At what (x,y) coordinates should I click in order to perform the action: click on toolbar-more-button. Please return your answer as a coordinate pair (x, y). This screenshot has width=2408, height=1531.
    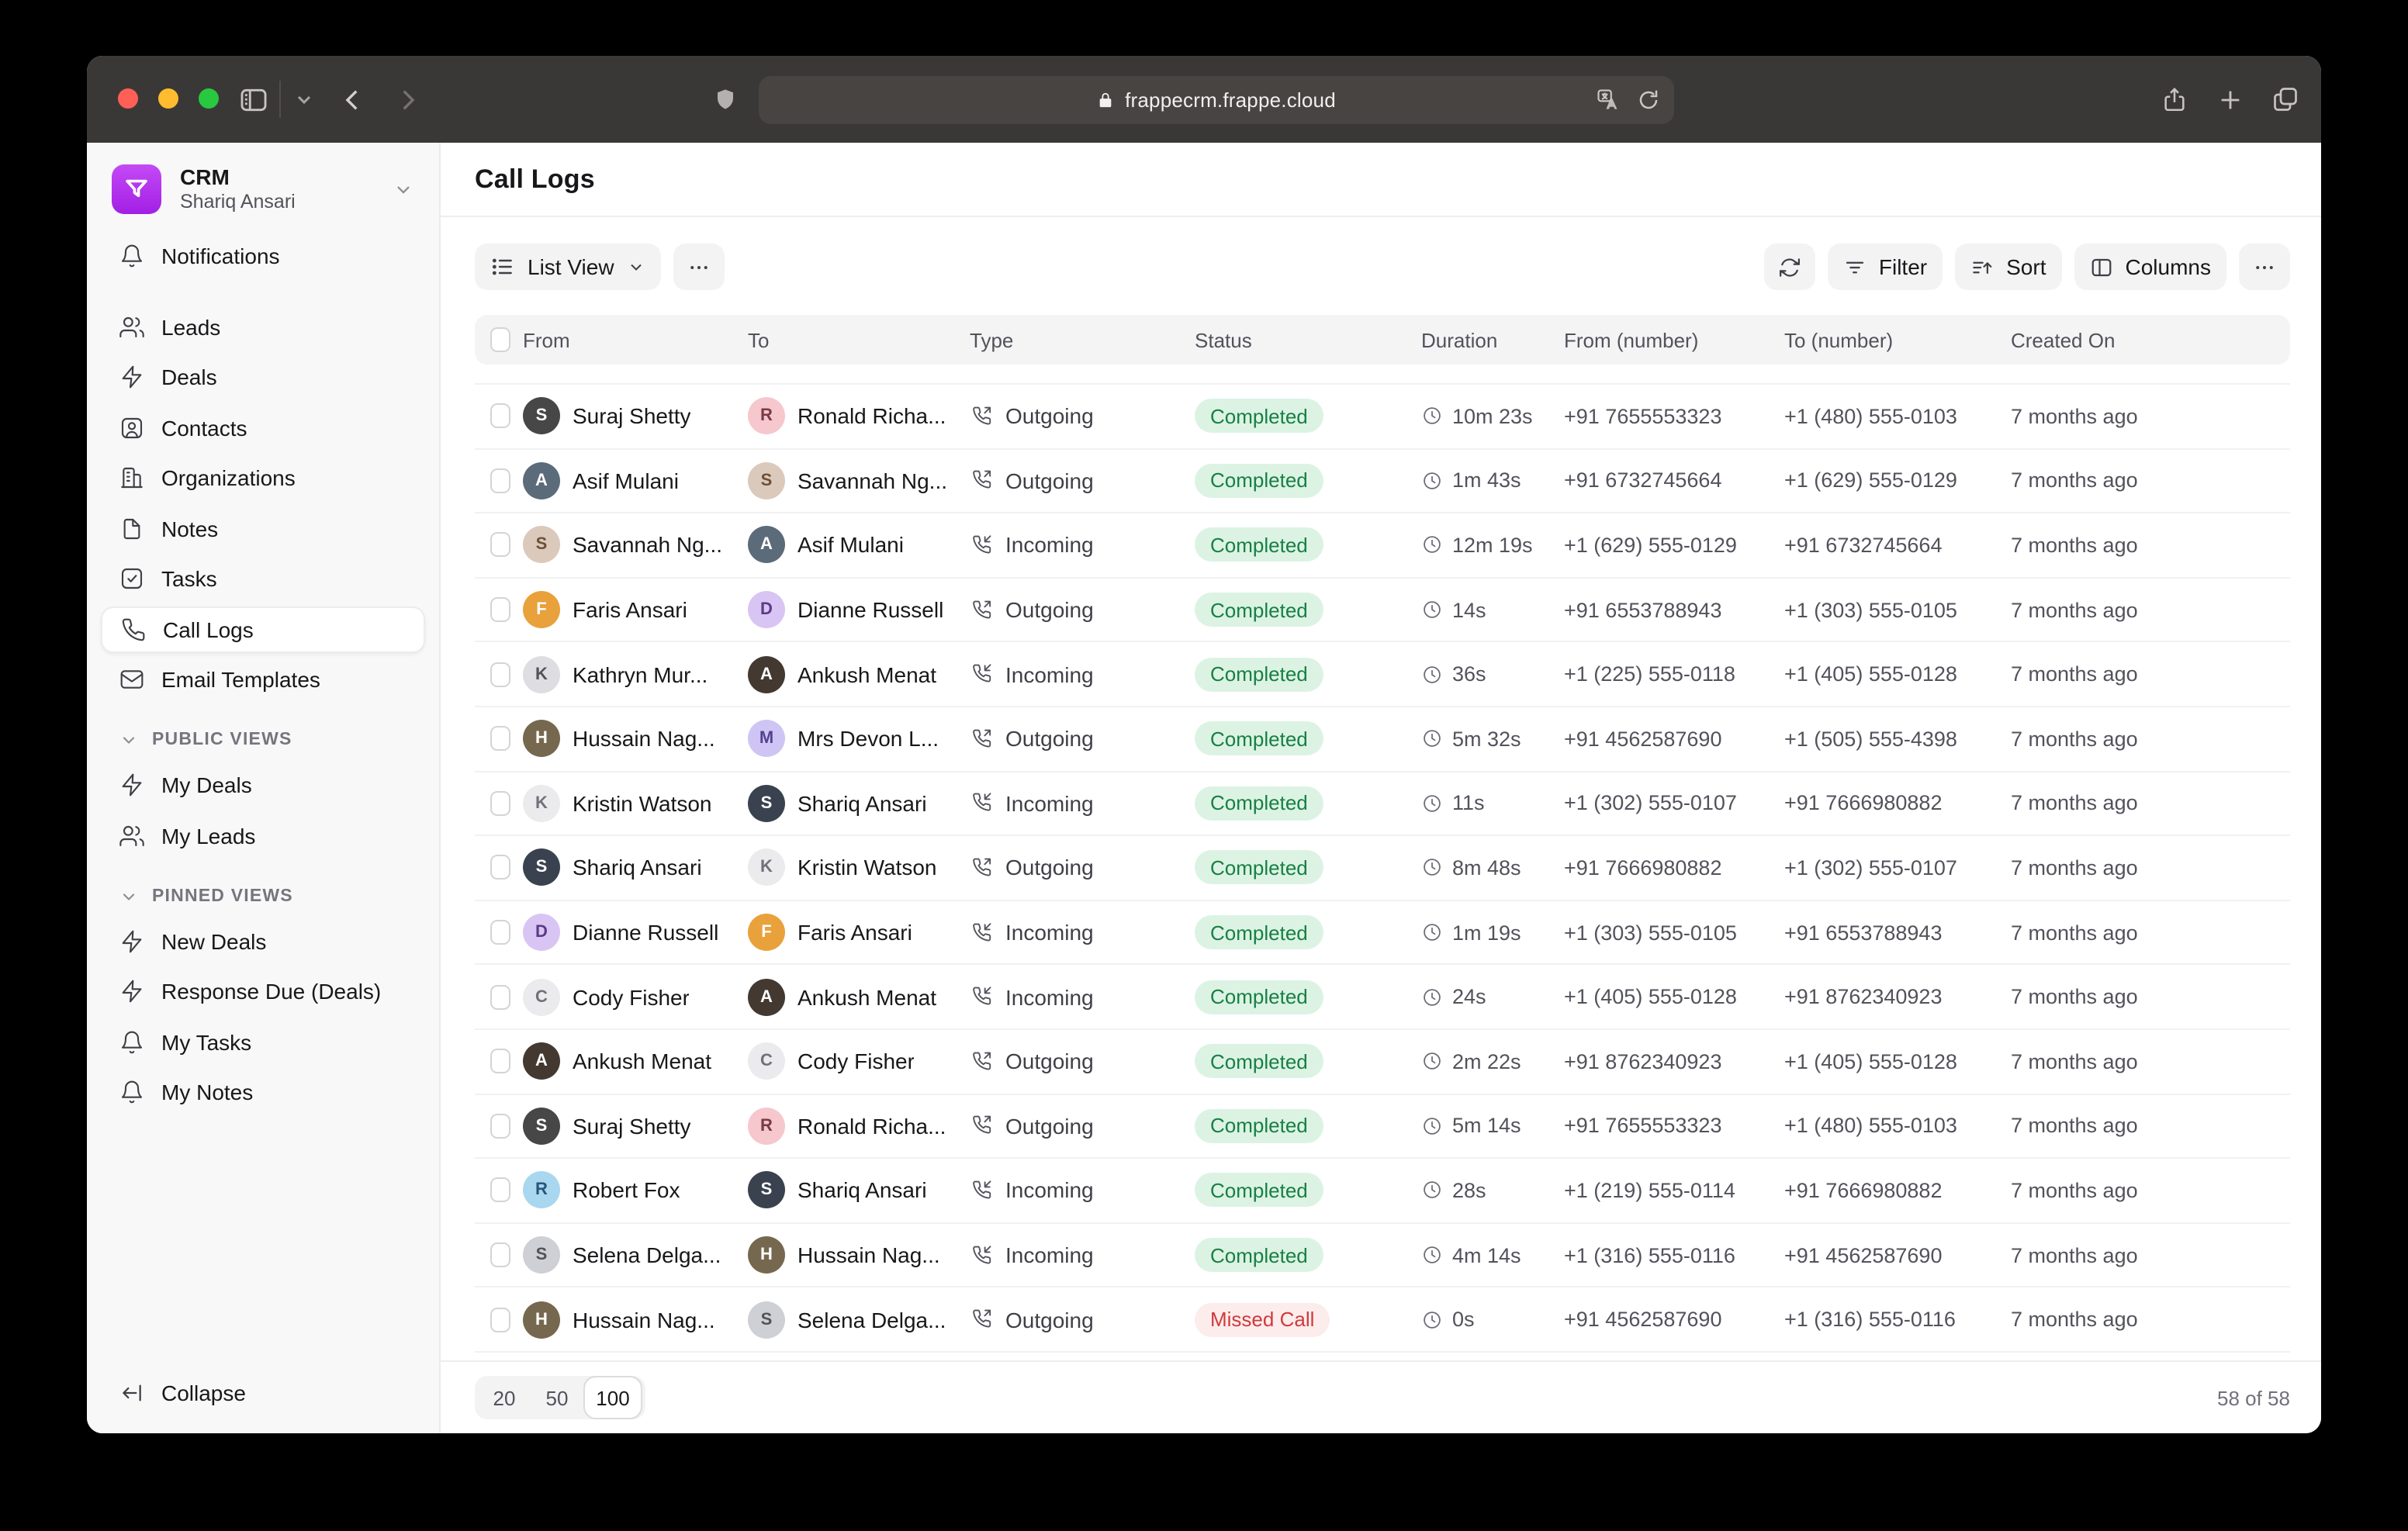
    Looking at the image, I should click on (2265, 267).